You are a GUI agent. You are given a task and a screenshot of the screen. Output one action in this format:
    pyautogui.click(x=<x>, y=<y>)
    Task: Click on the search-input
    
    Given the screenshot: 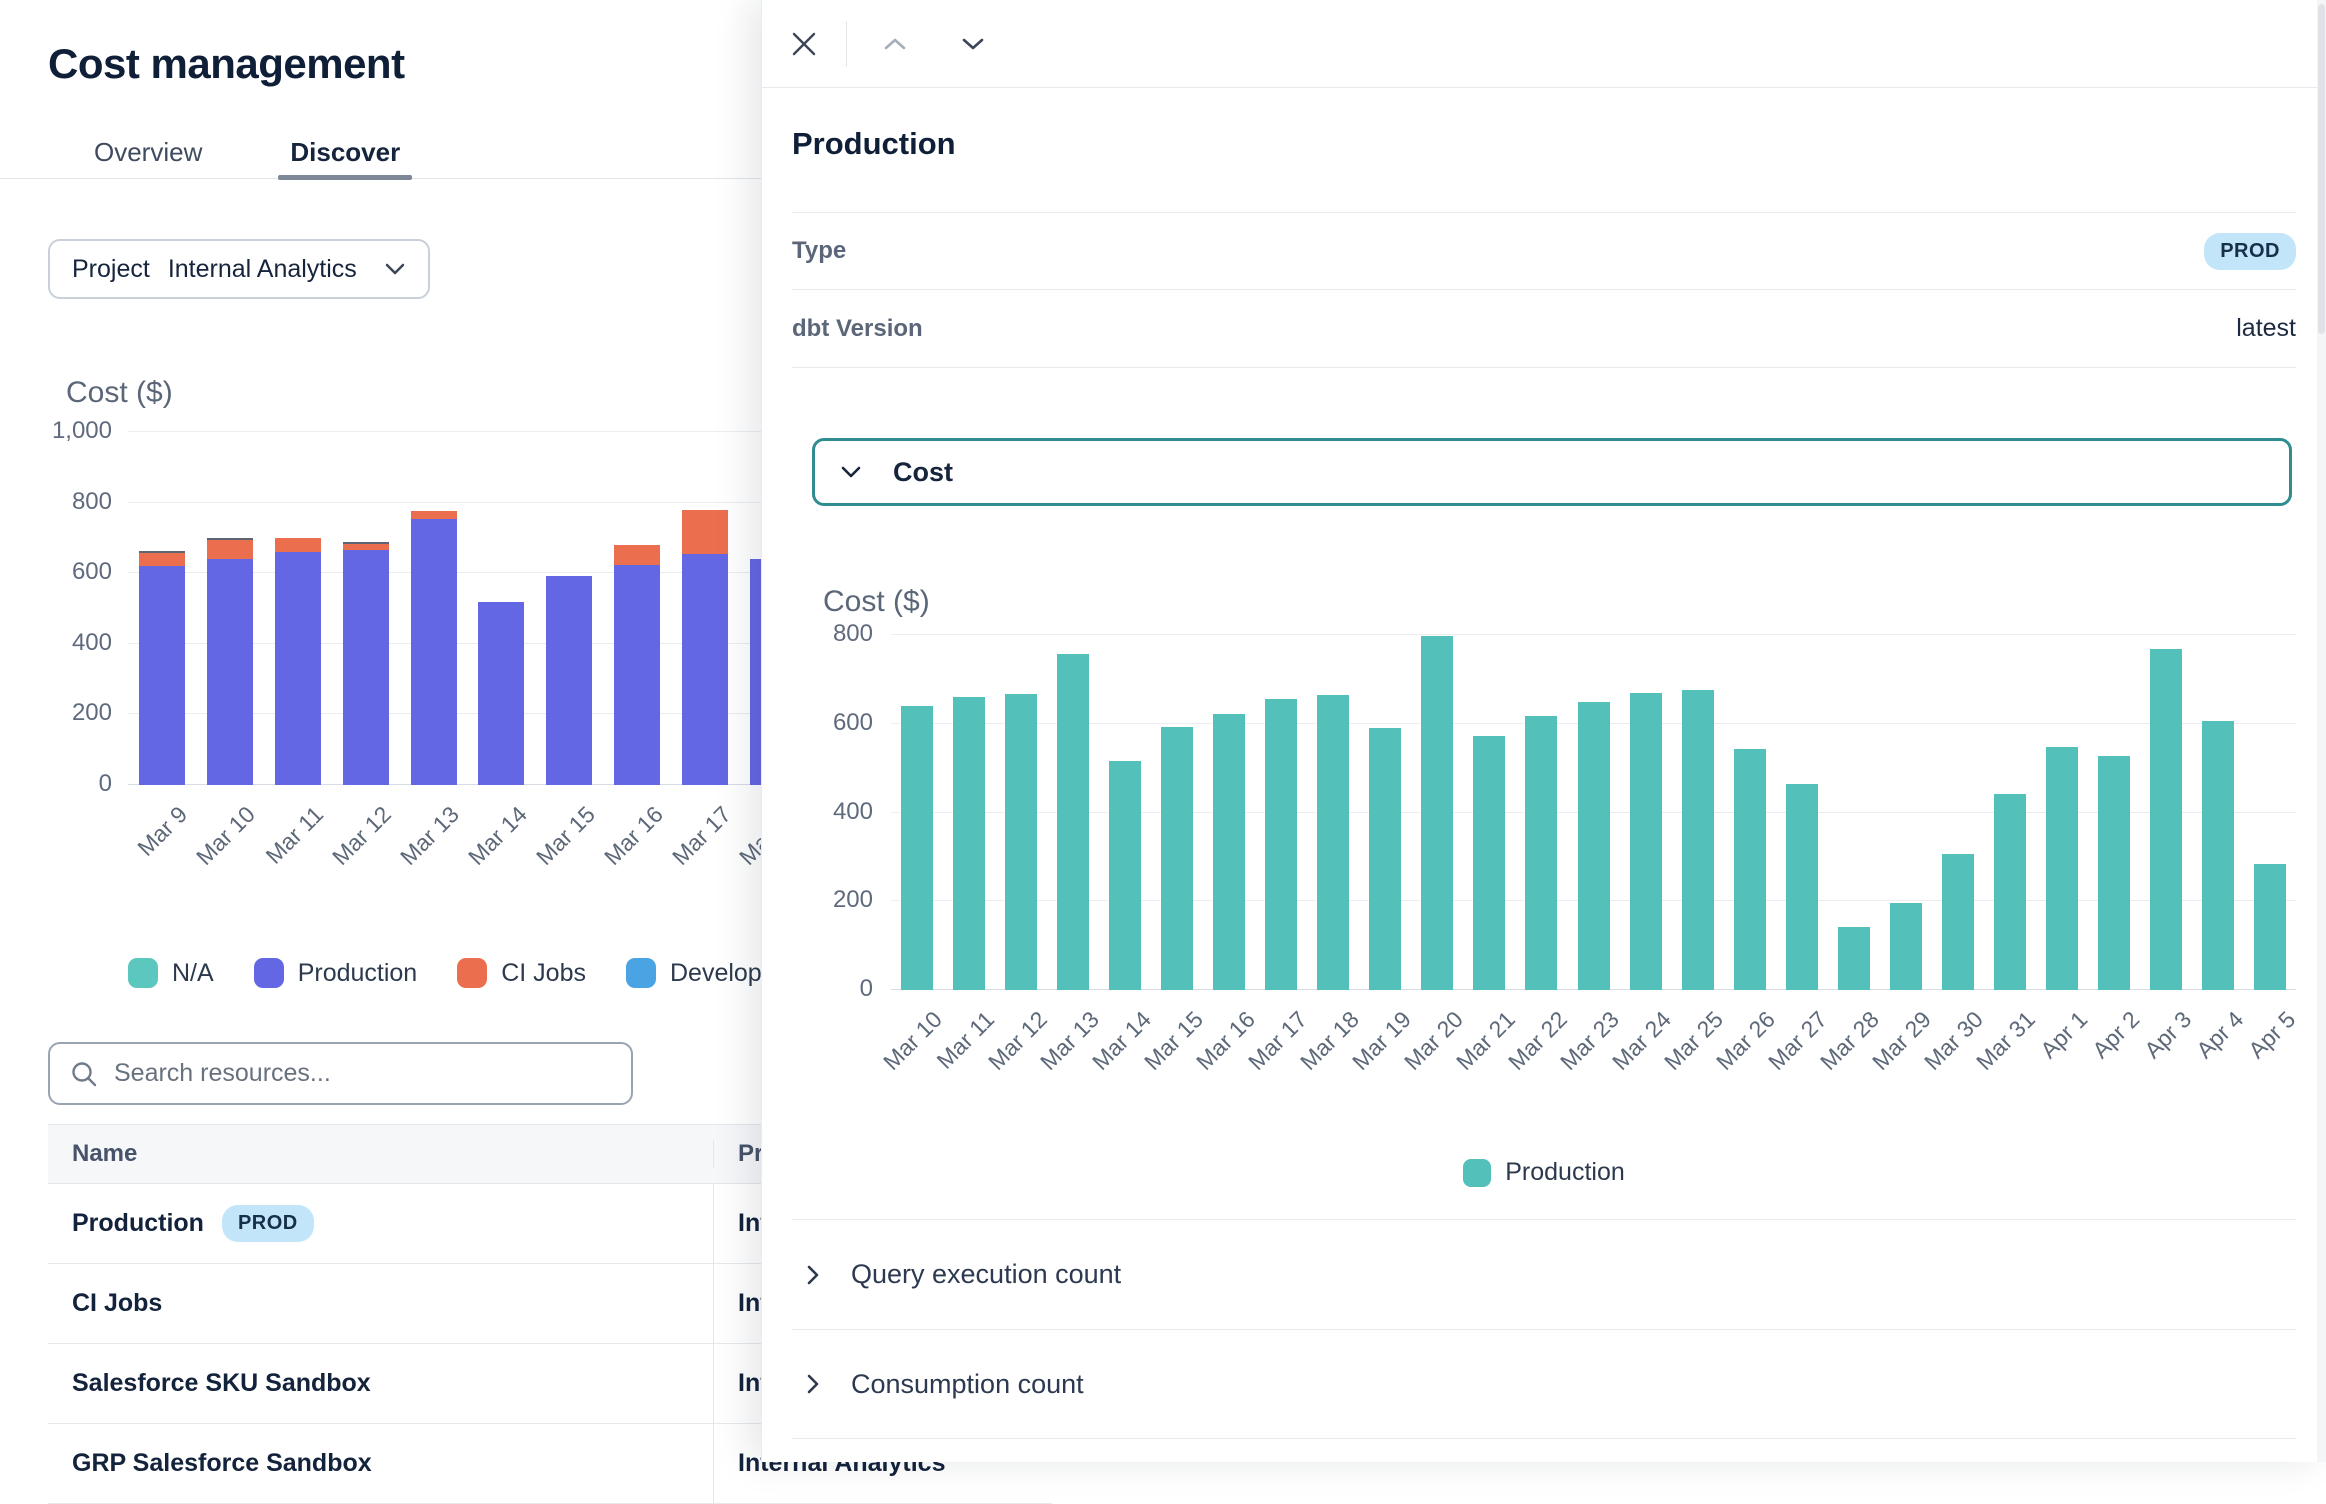 What is the action you would take?
    pyautogui.click(x=362, y=1073)
    